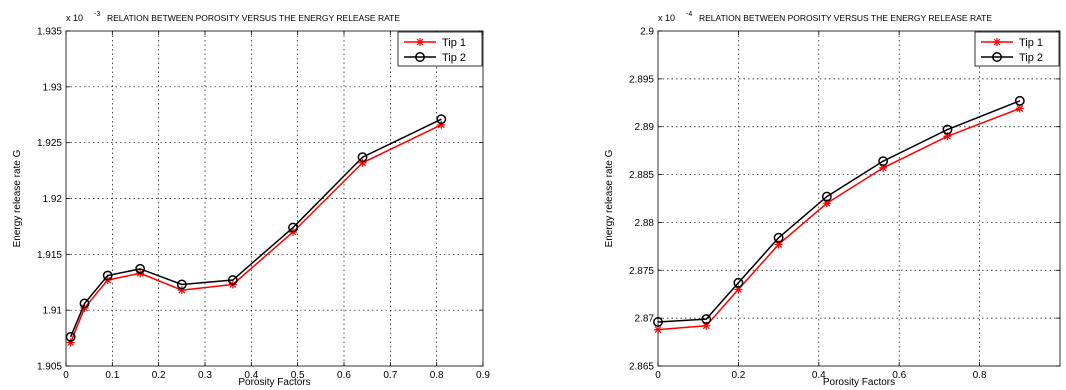 The image size is (1066, 390). I want to click on y-tick-label: 1.905, so click(49, 367).